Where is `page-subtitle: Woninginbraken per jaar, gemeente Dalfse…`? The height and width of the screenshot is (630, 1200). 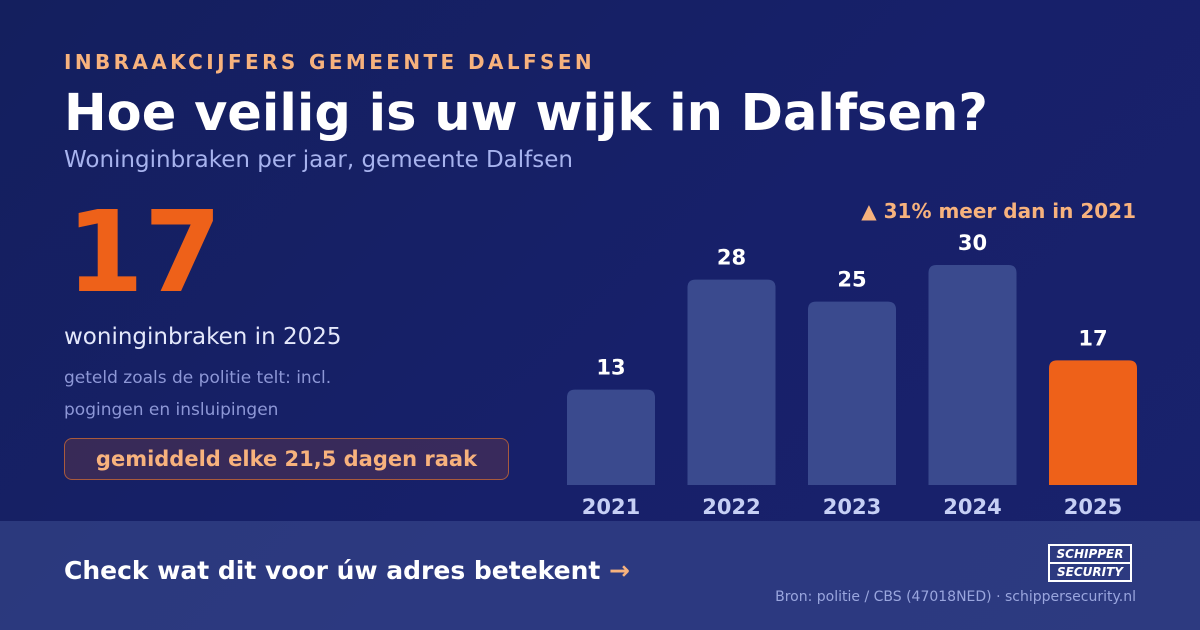
page-subtitle: Woninginbraken per jaar, gemeente Dalfse… is located at coordinates (318, 160).